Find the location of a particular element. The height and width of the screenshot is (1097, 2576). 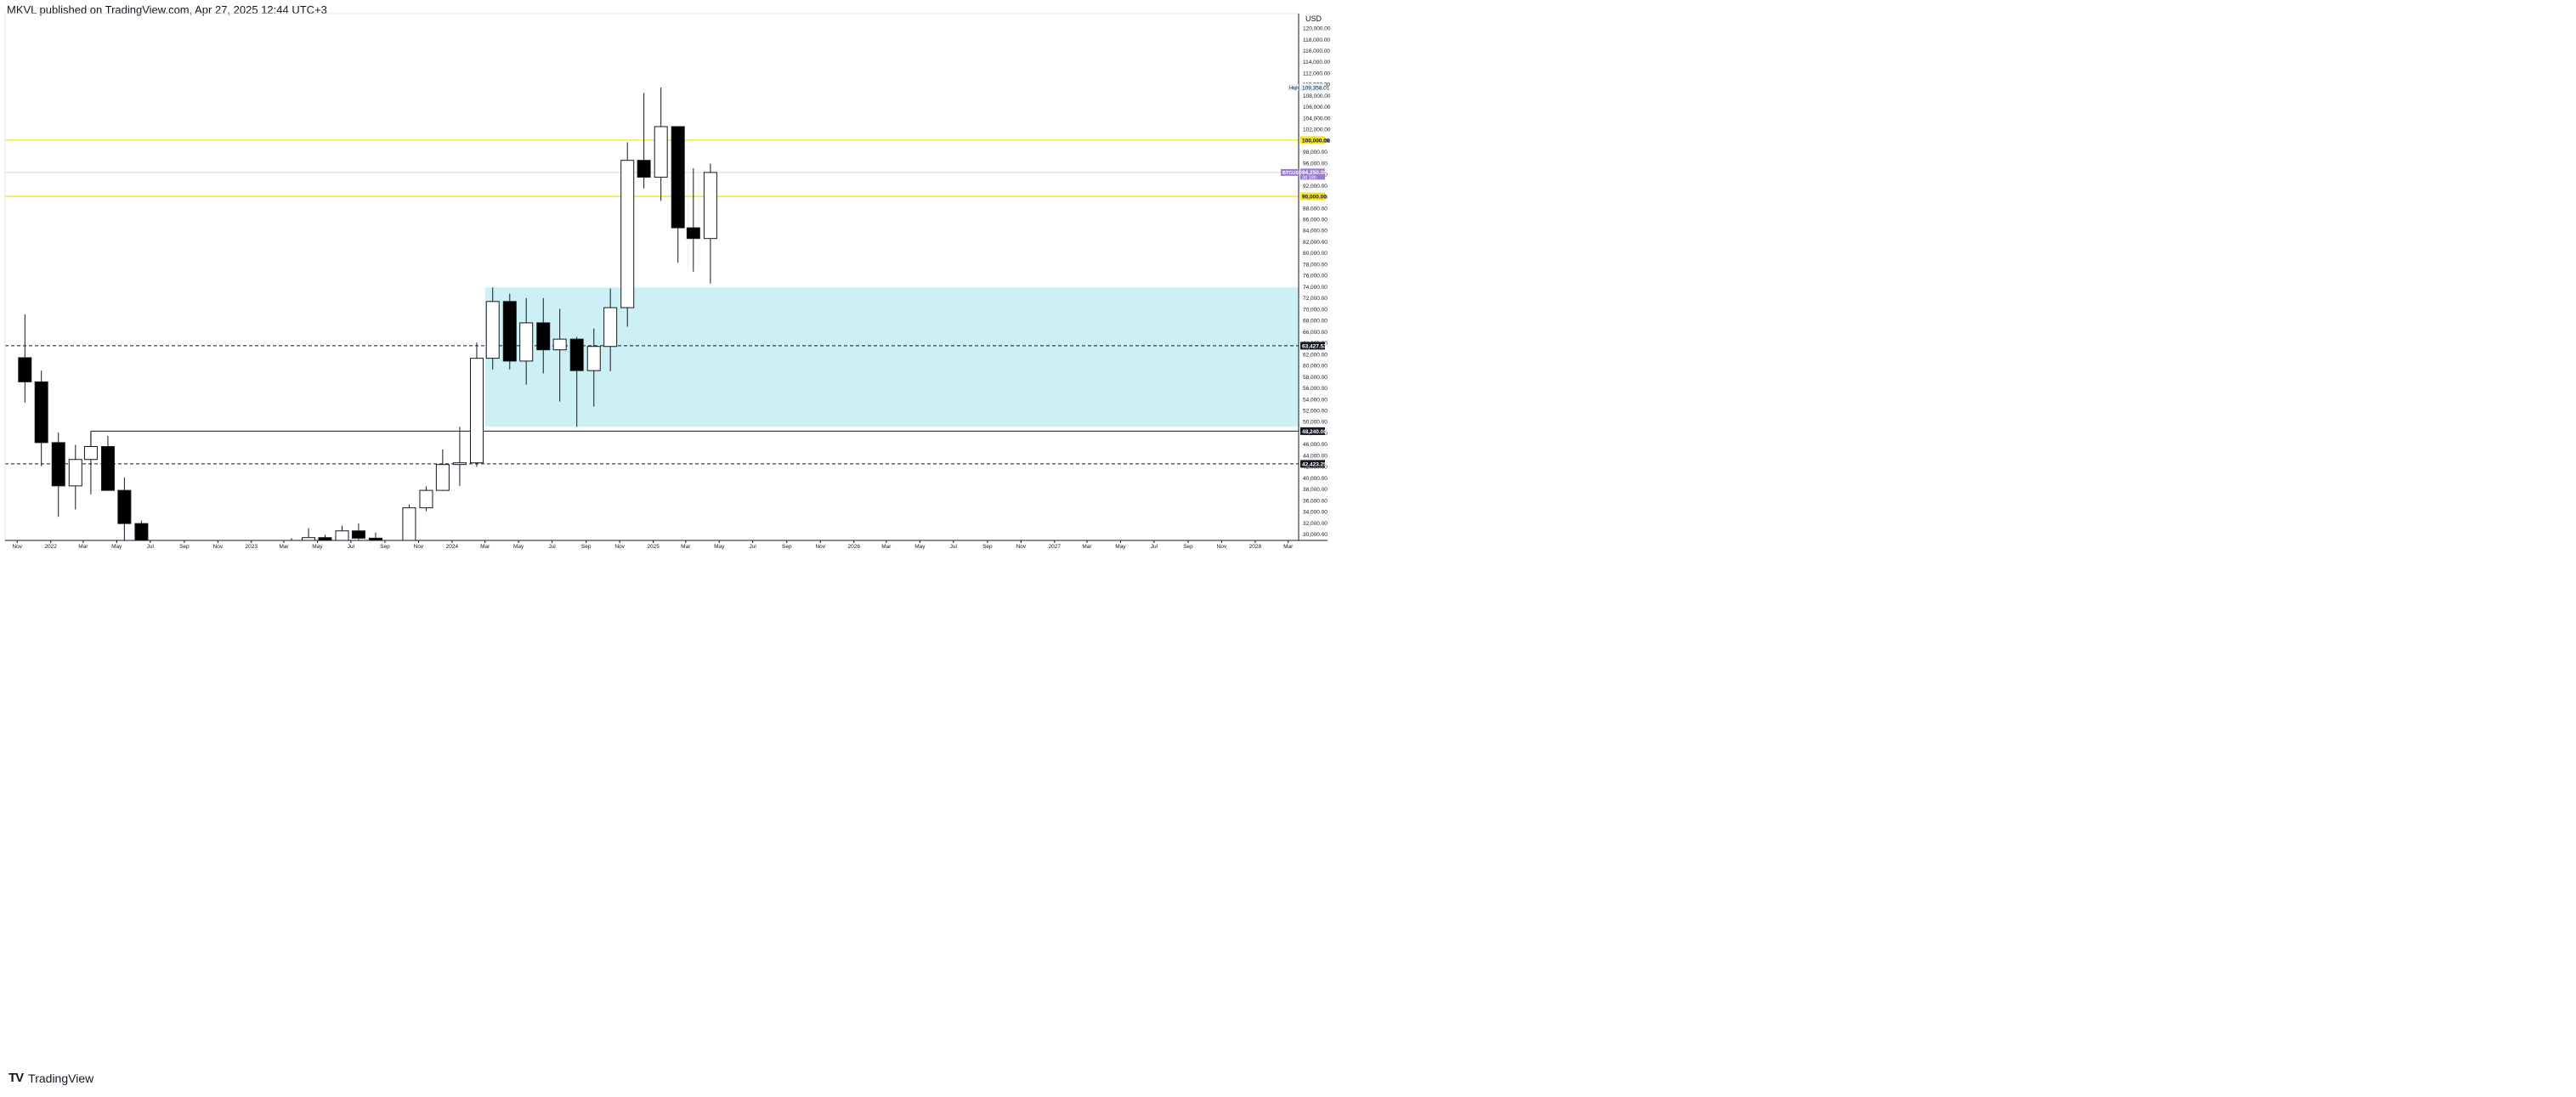

level-price-tag: 100,000.00 is located at coordinates (1316, 141).